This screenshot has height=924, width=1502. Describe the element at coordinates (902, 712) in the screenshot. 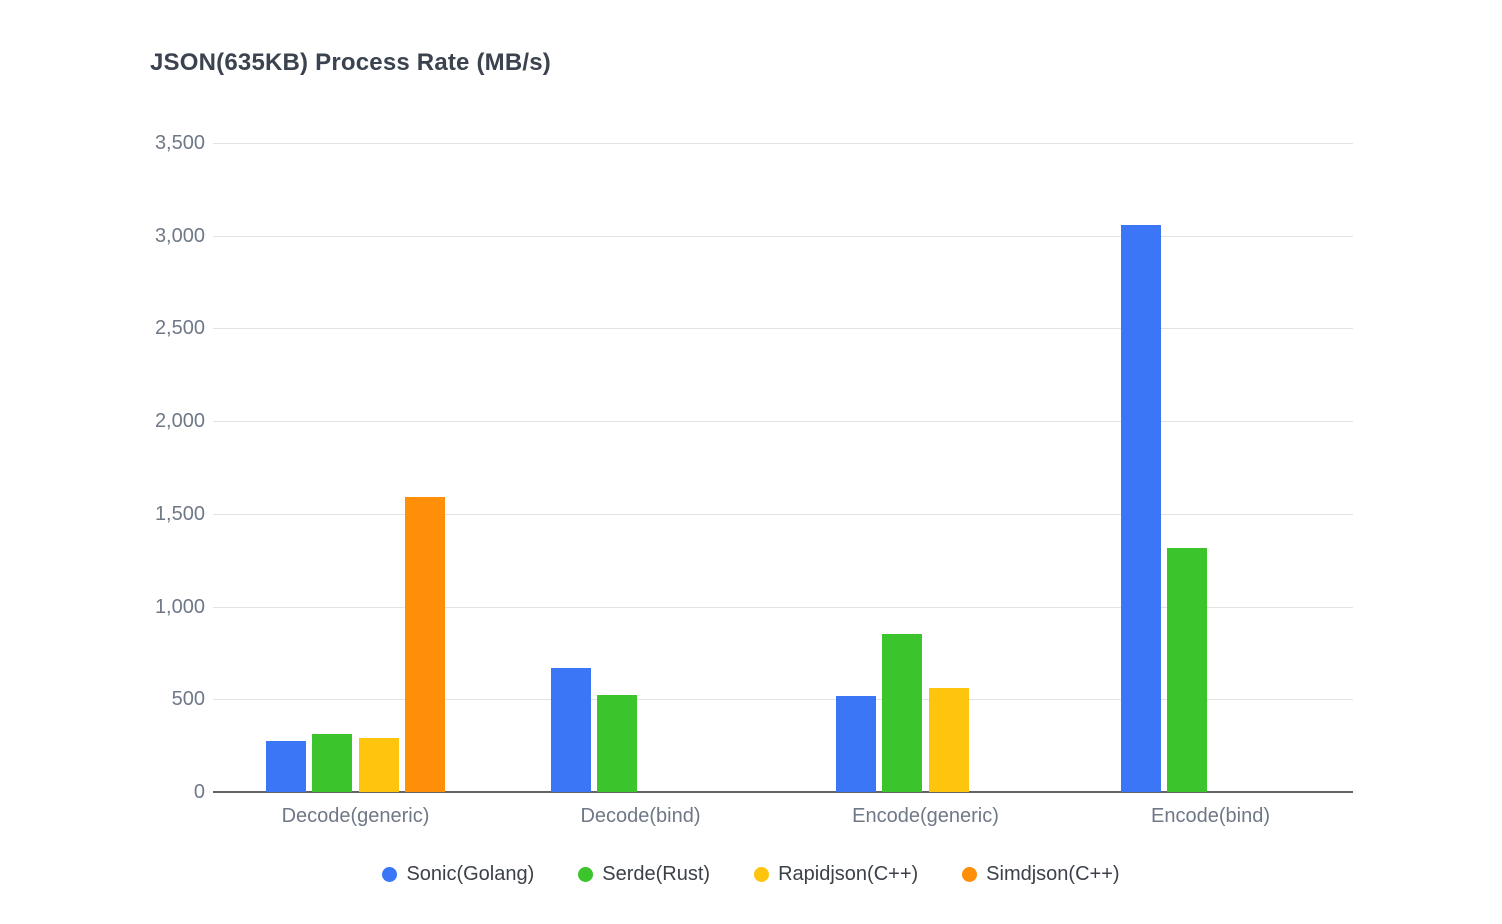

I see `bar-serde-rust--encode-generic-` at that location.